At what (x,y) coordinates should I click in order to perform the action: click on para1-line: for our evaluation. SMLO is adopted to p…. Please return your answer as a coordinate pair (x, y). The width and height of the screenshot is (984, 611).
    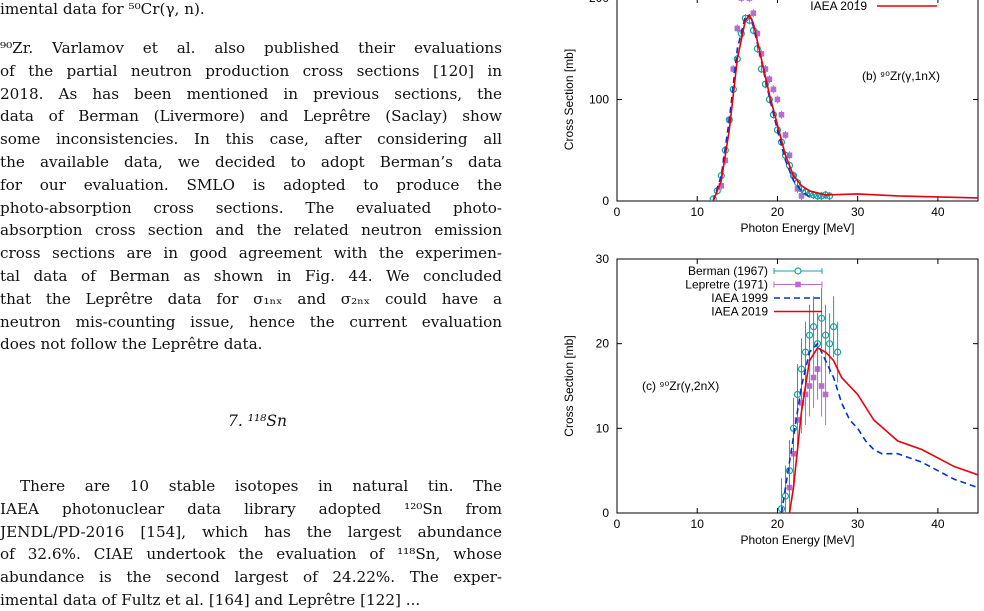
    Looking at the image, I should click on (251, 184).